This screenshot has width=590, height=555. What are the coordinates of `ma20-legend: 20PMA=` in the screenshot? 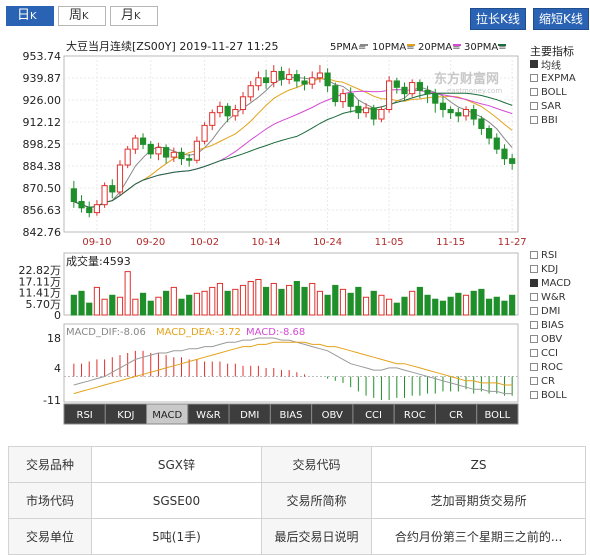 It's located at (439, 47).